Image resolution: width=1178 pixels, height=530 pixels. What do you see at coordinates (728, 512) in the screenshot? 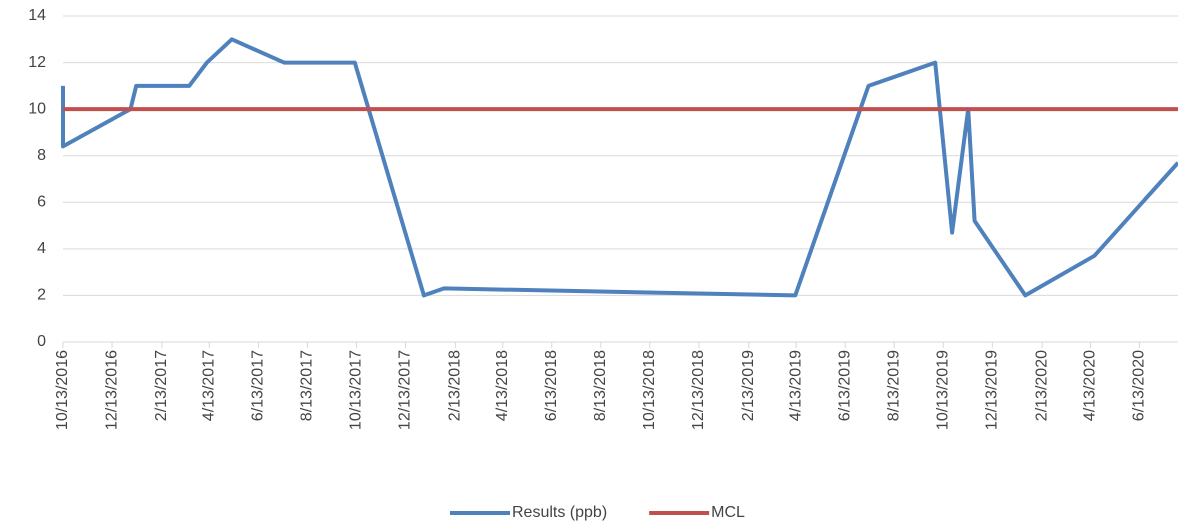
I see `legend-label: MCL` at bounding box center [728, 512].